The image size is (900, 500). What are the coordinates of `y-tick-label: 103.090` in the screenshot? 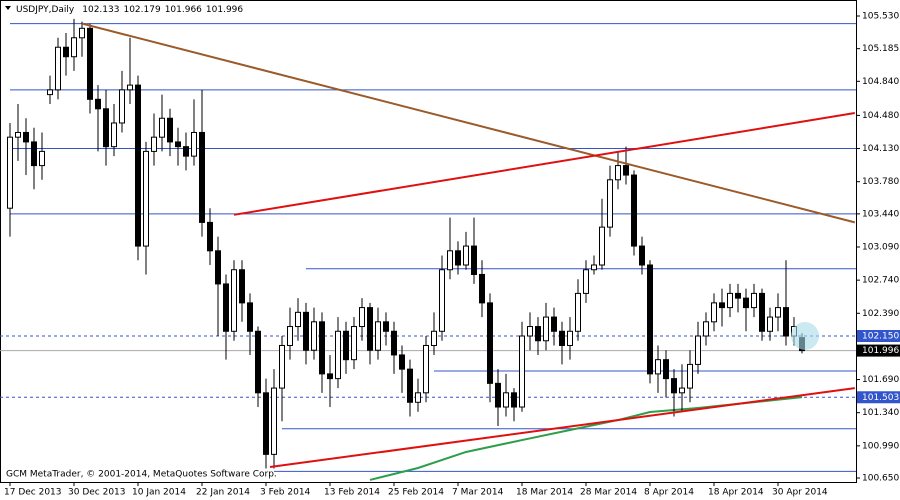 It's located at (880, 248).